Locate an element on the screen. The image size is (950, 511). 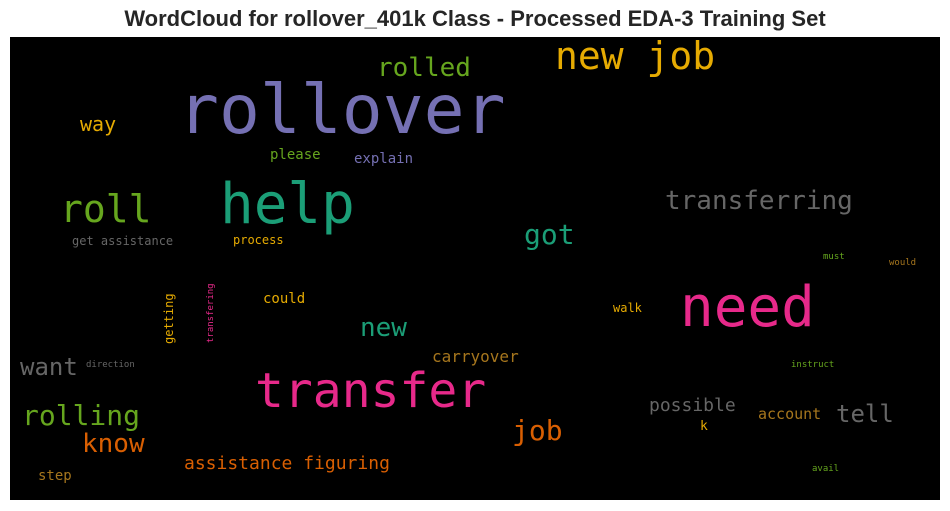
word-step: step is located at coordinates (55, 476).